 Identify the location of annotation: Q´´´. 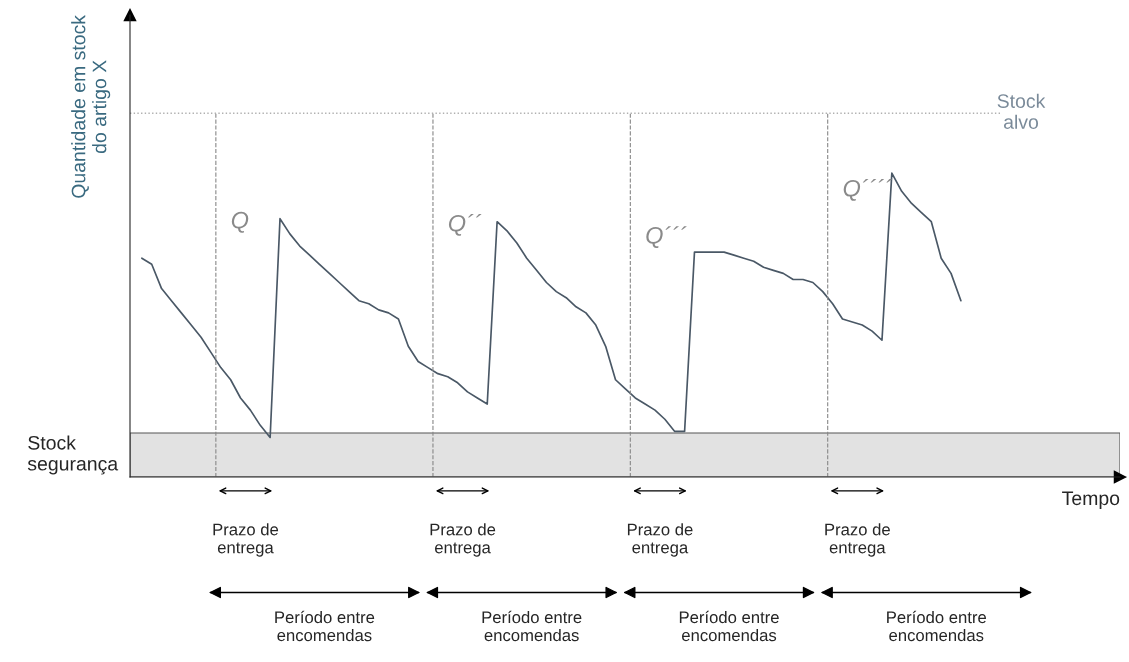
(666, 237).